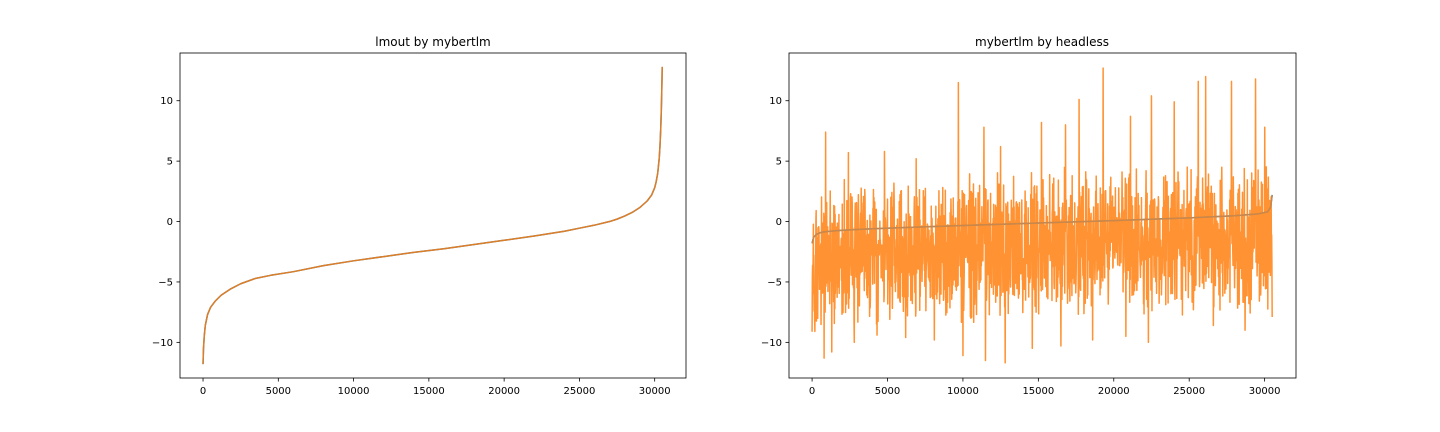 The image size is (1440, 432). I want to click on chart-title: mybertlm by headless, so click(1042, 42).